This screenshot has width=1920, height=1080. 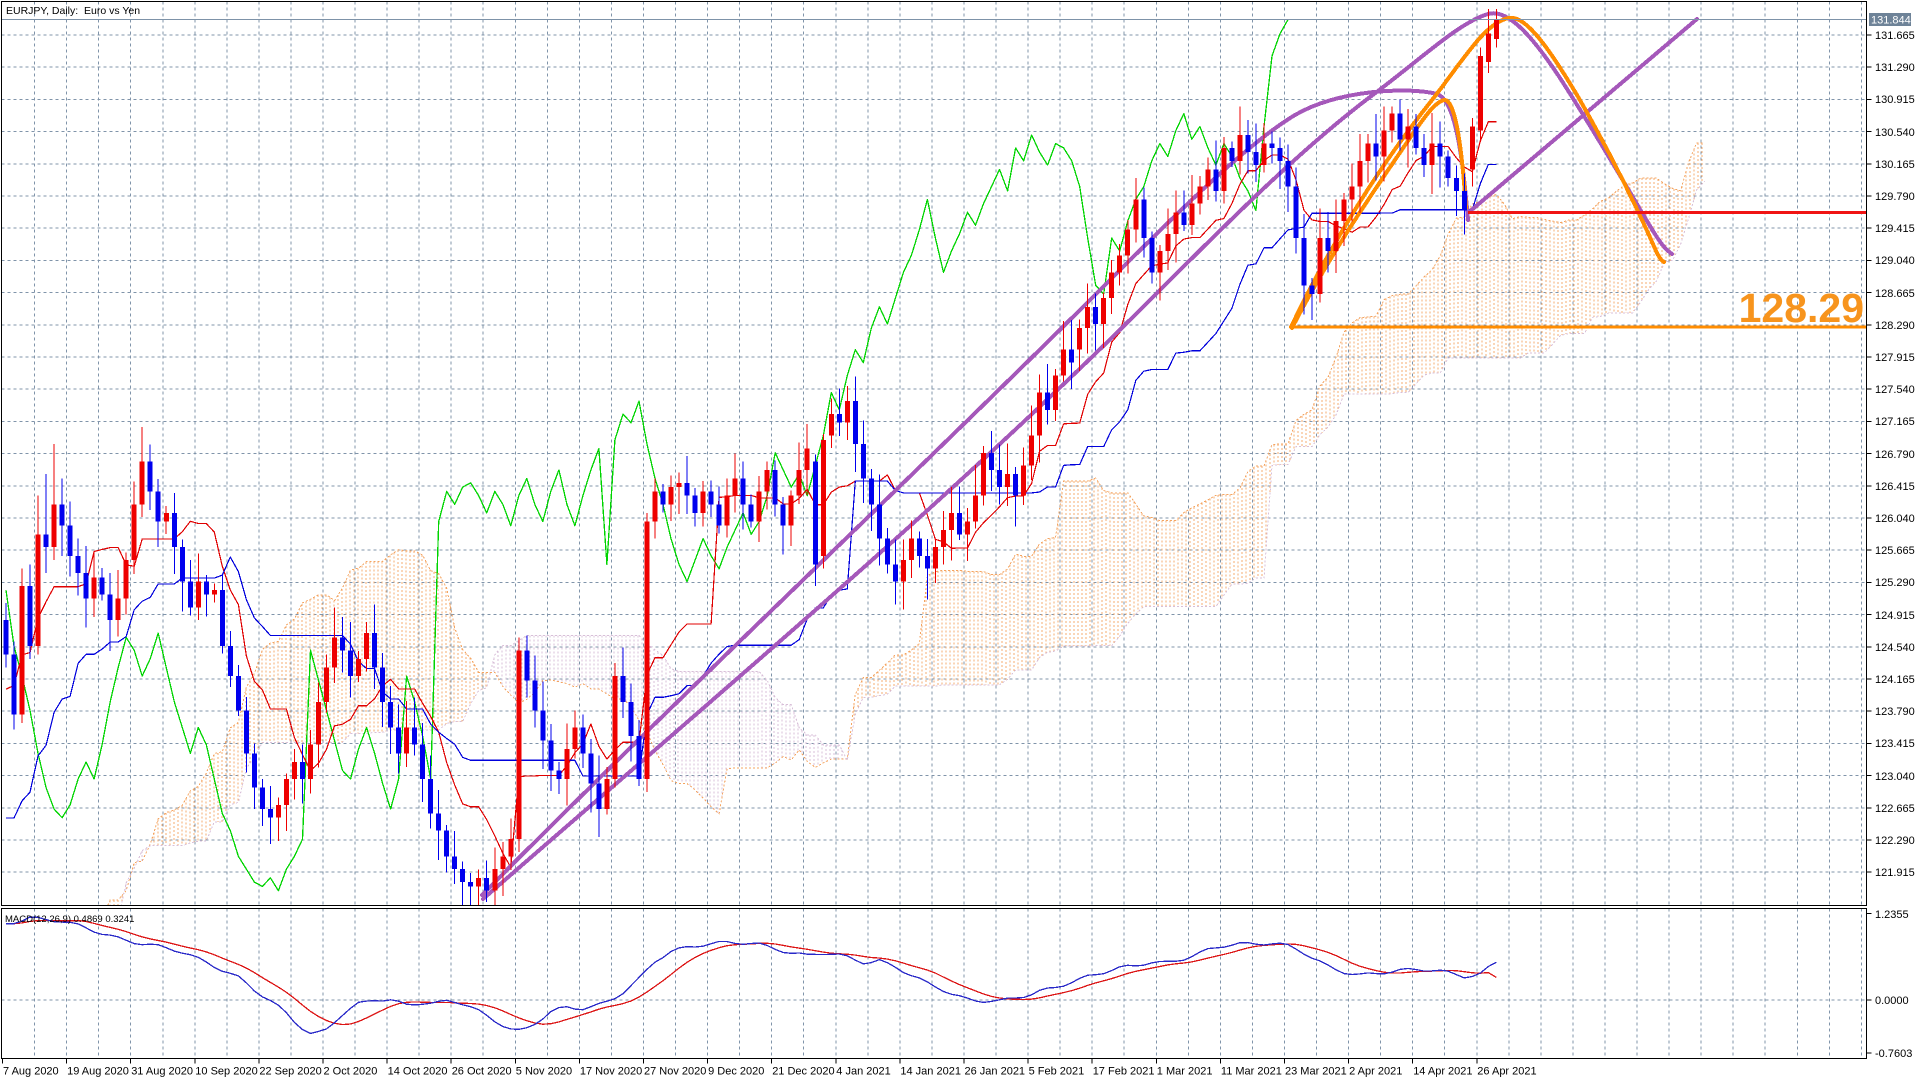 What do you see at coordinates (1891, 21) in the screenshot?
I see `svg-text: 131.844` at bounding box center [1891, 21].